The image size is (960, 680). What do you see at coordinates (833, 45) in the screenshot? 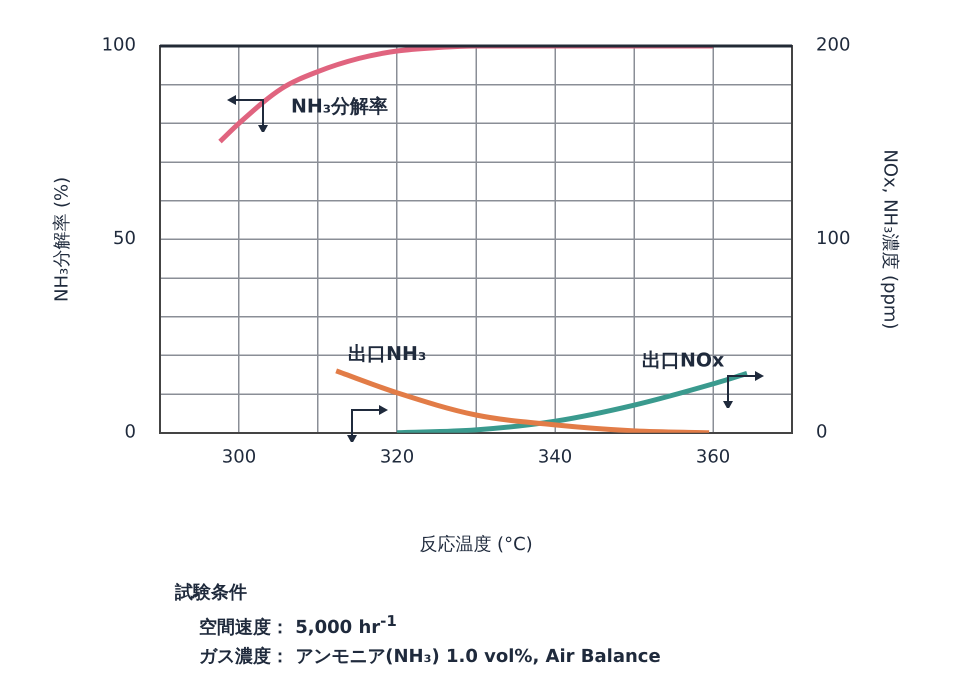
I see `y2-tick-label: 200` at bounding box center [833, 45].